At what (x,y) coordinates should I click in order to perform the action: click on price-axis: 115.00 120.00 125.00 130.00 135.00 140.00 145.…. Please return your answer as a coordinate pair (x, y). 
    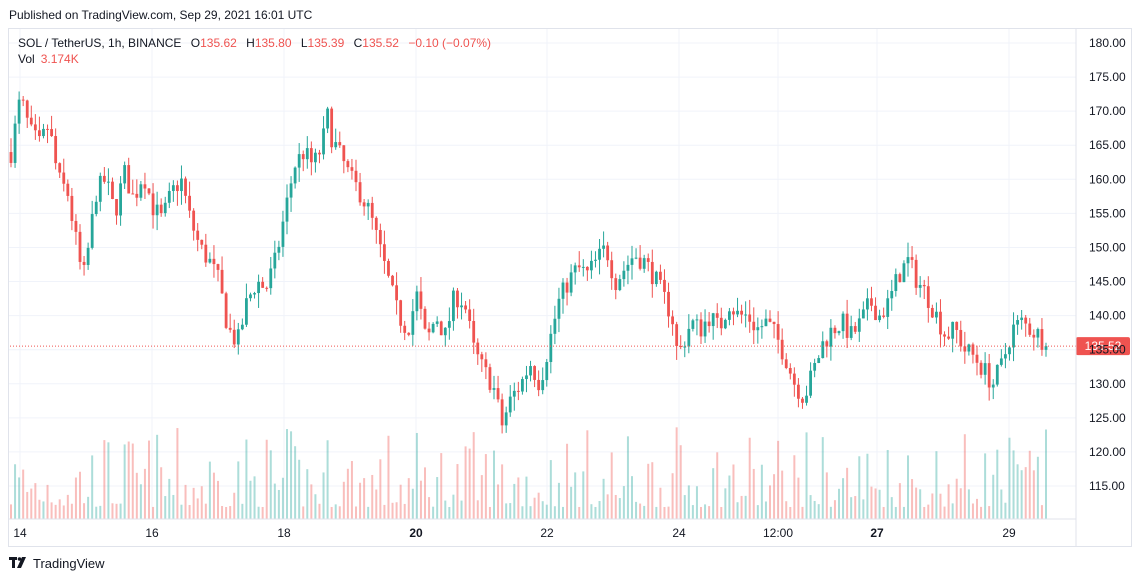
    Looking at the image, I should click on (1100, 287).